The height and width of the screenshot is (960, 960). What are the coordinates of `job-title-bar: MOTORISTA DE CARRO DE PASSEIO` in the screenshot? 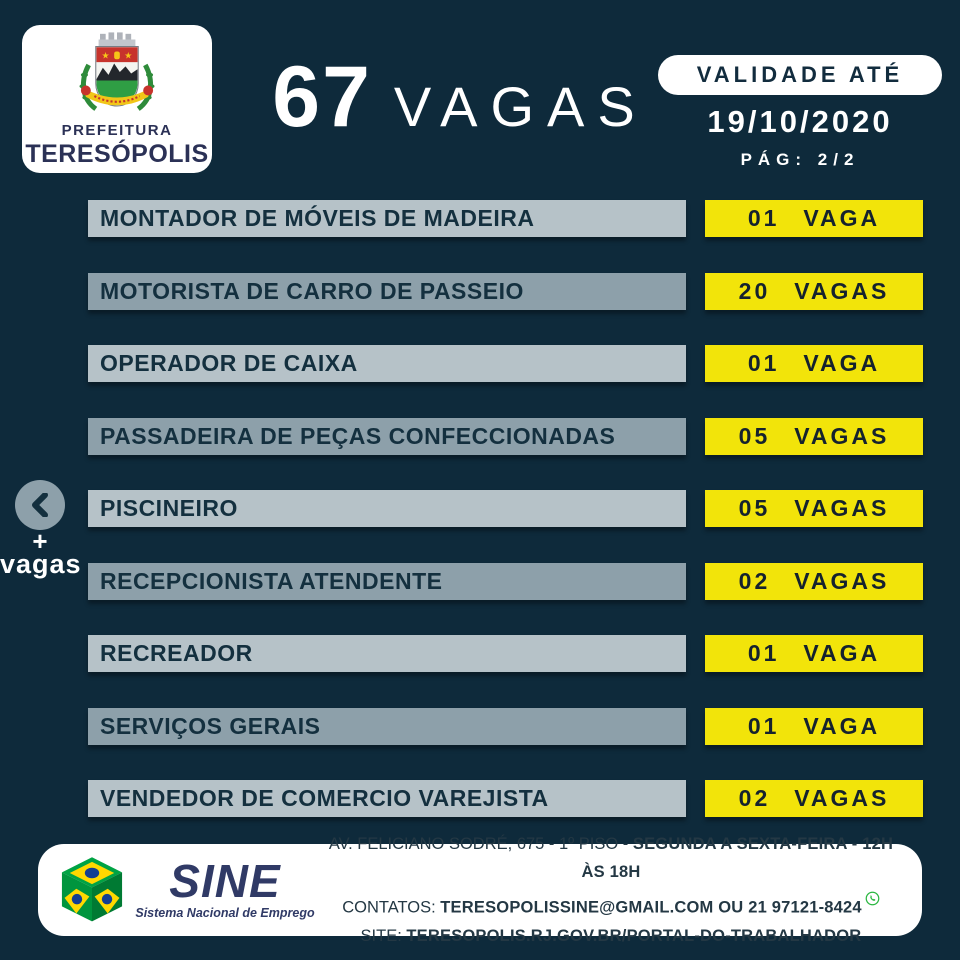 It's located at (387, 291).